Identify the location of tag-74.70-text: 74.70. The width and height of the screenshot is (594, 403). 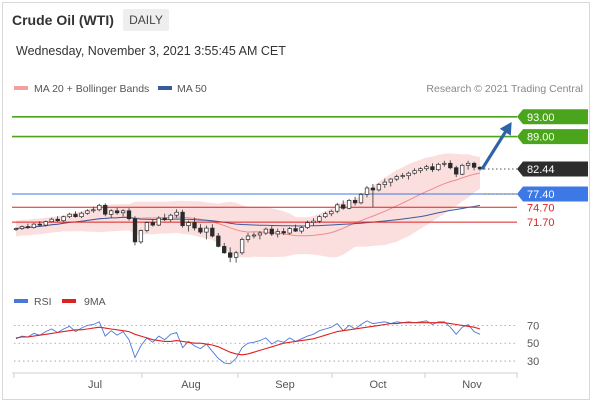
(541, 208).